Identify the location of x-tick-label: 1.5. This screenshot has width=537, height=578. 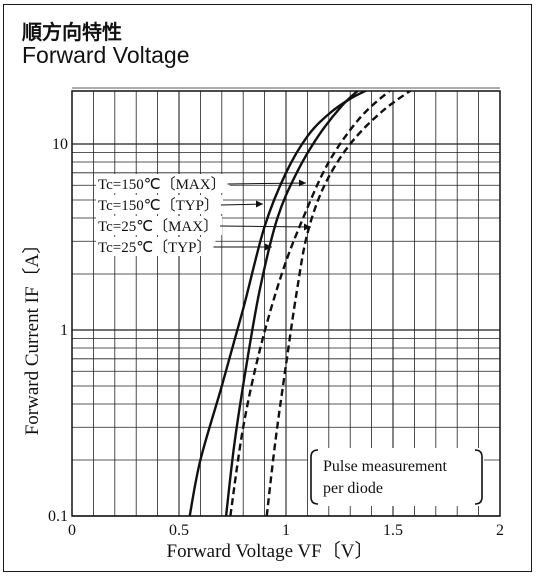
(393, 530).